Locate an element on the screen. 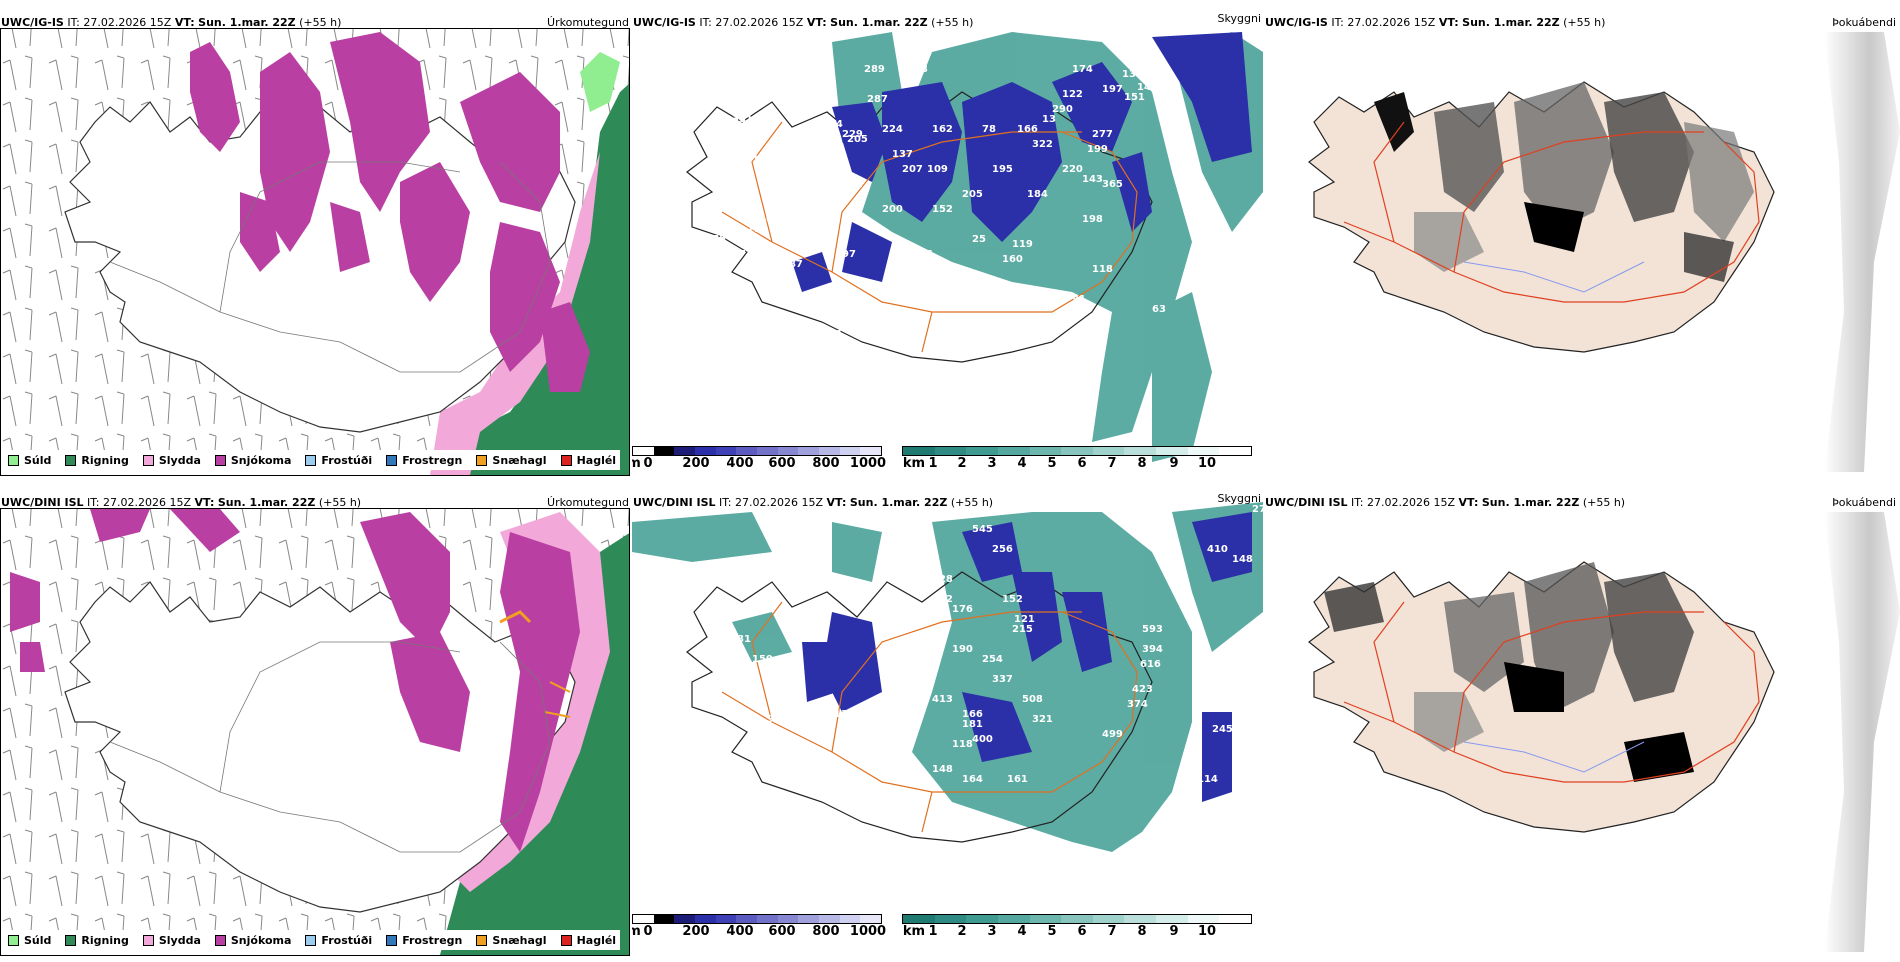 The width and height of the screenshot is (1900, 962). cloud-base-label: 91 is located at coordinates (1079, 299).